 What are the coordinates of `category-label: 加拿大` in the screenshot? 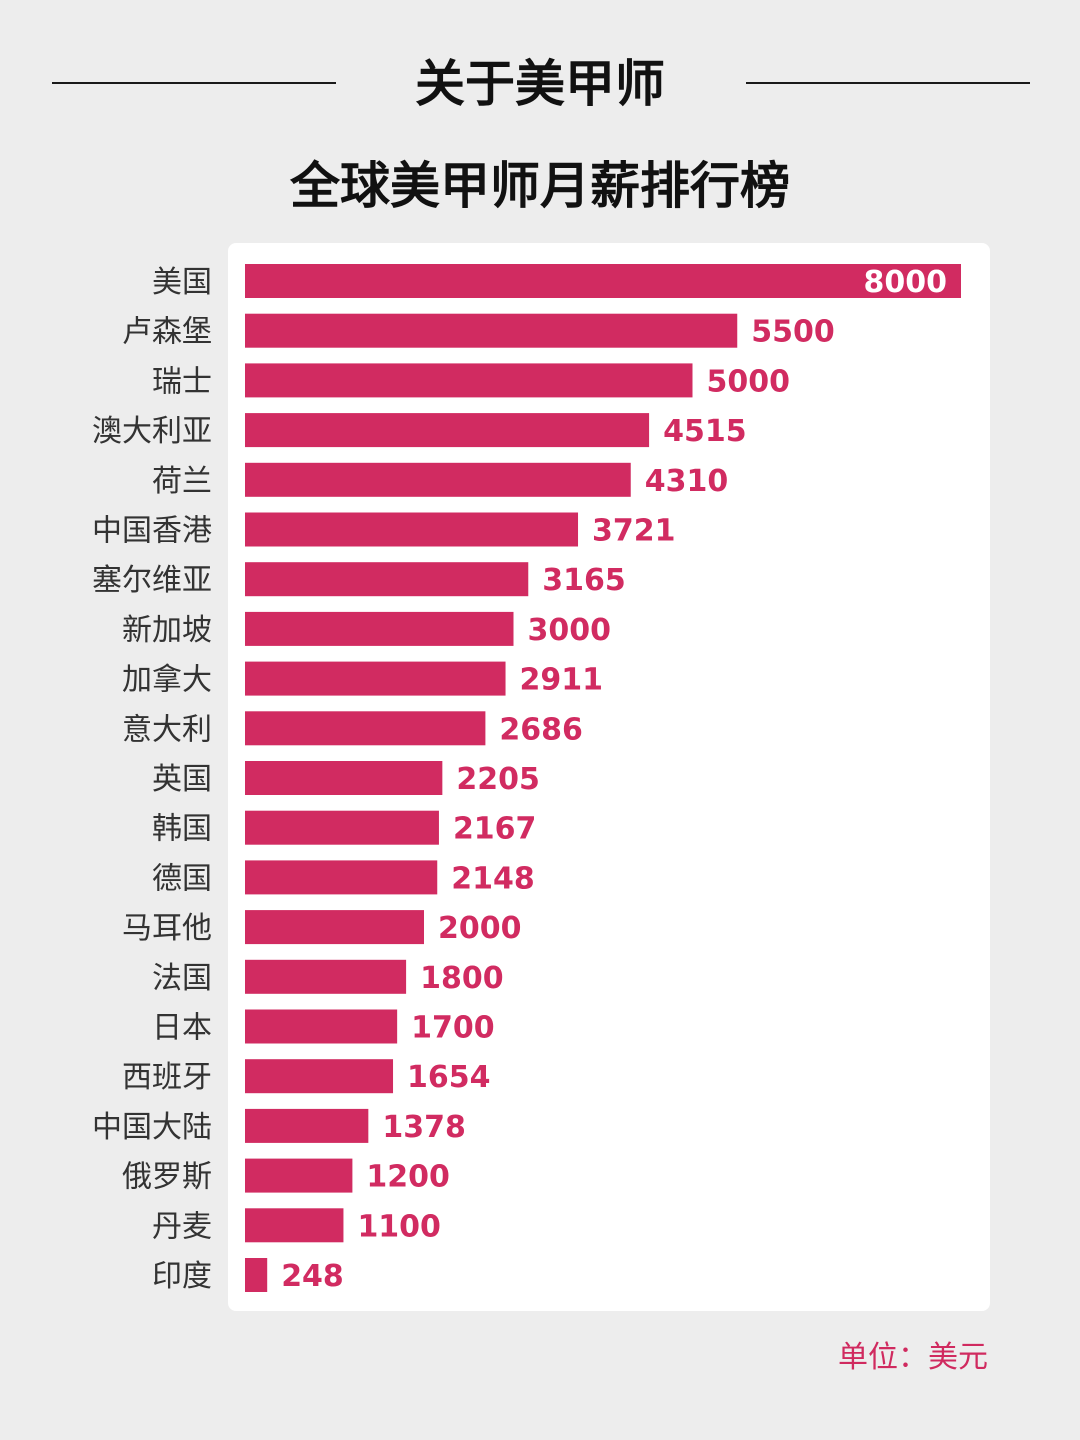 It's located at (167, 680).